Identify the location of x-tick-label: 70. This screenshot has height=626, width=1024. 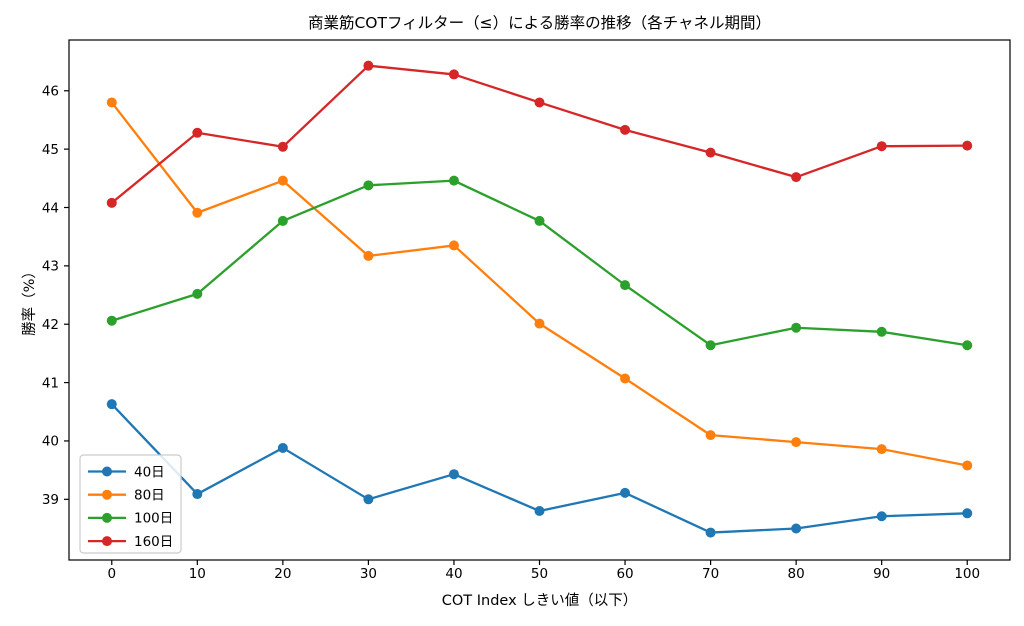
(710, 574).